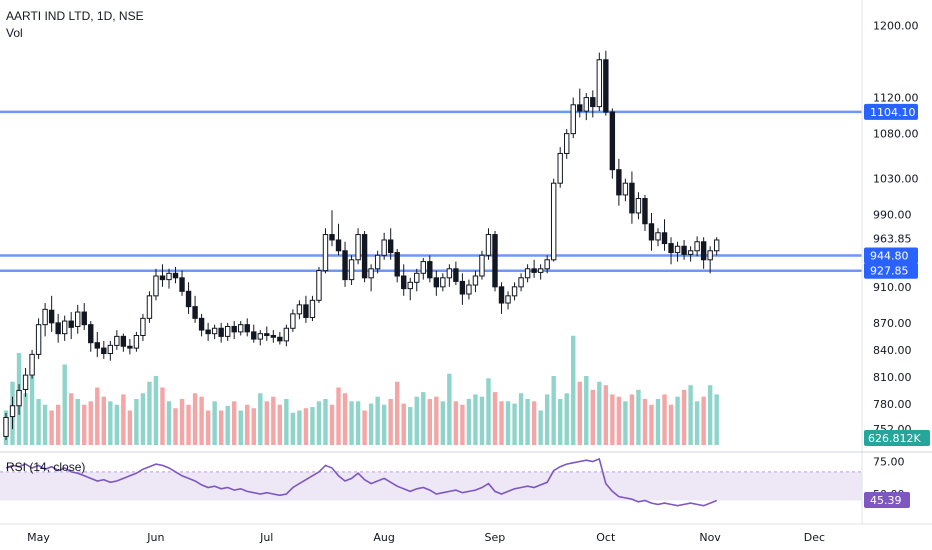 This screenshot has width=932, height=550. What do you see at coordinates (155, 537) in the screenshot?
I see `time-tick-label: Jun` at bounding box center [155, 537].